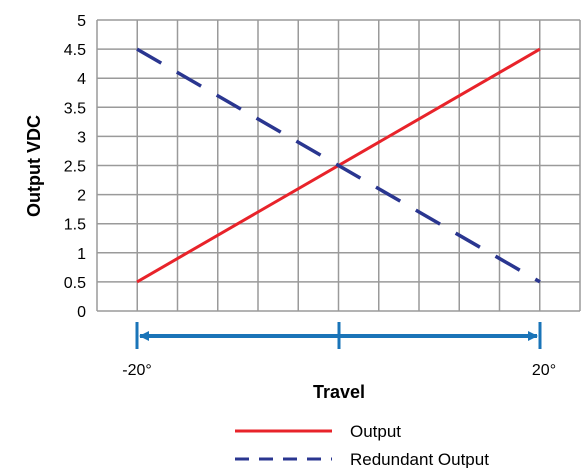  What do you see at coordinates (81, 79) in the screenshot?
I see `y-tick-label: 4` at bounding box center [81, 79].